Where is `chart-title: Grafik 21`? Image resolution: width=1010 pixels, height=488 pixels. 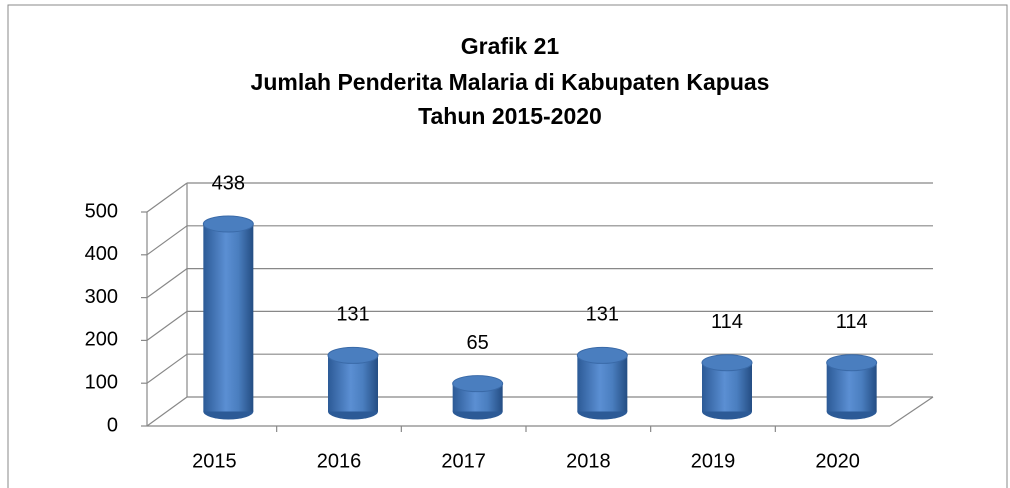
chart-title: Grafik 21 is located at coordinates (510, 46).